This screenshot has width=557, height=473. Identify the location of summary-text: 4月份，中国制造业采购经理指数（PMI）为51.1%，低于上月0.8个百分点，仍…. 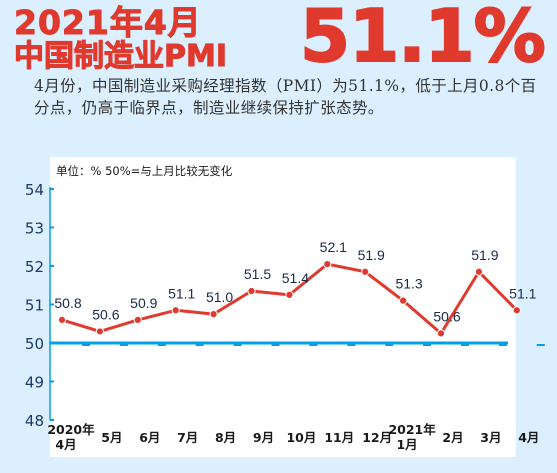
(285, 97).